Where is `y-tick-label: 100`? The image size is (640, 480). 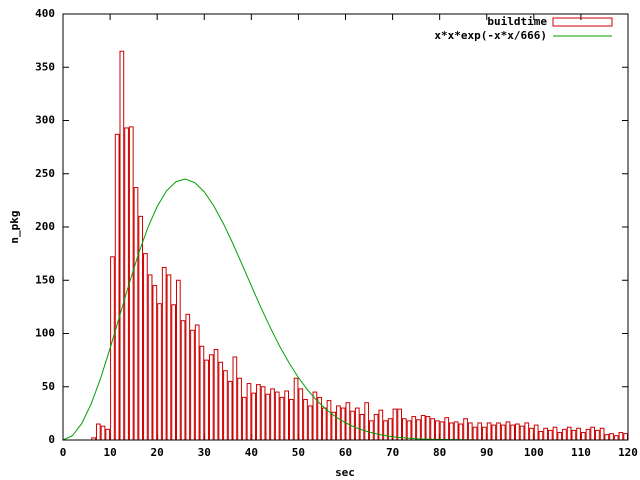 y-tick-label: 100 is located at coordinates (45, 333).